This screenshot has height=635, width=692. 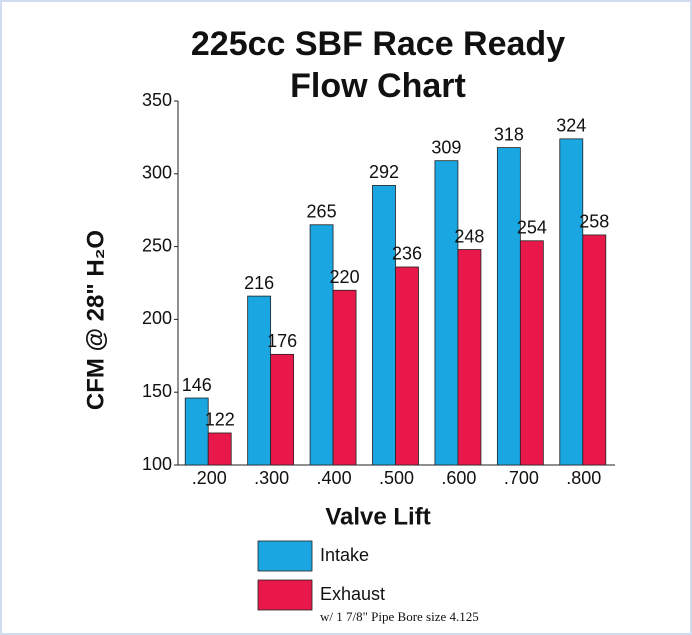 I want to click on y-tick-label: 300, so click(x=157, y=173).